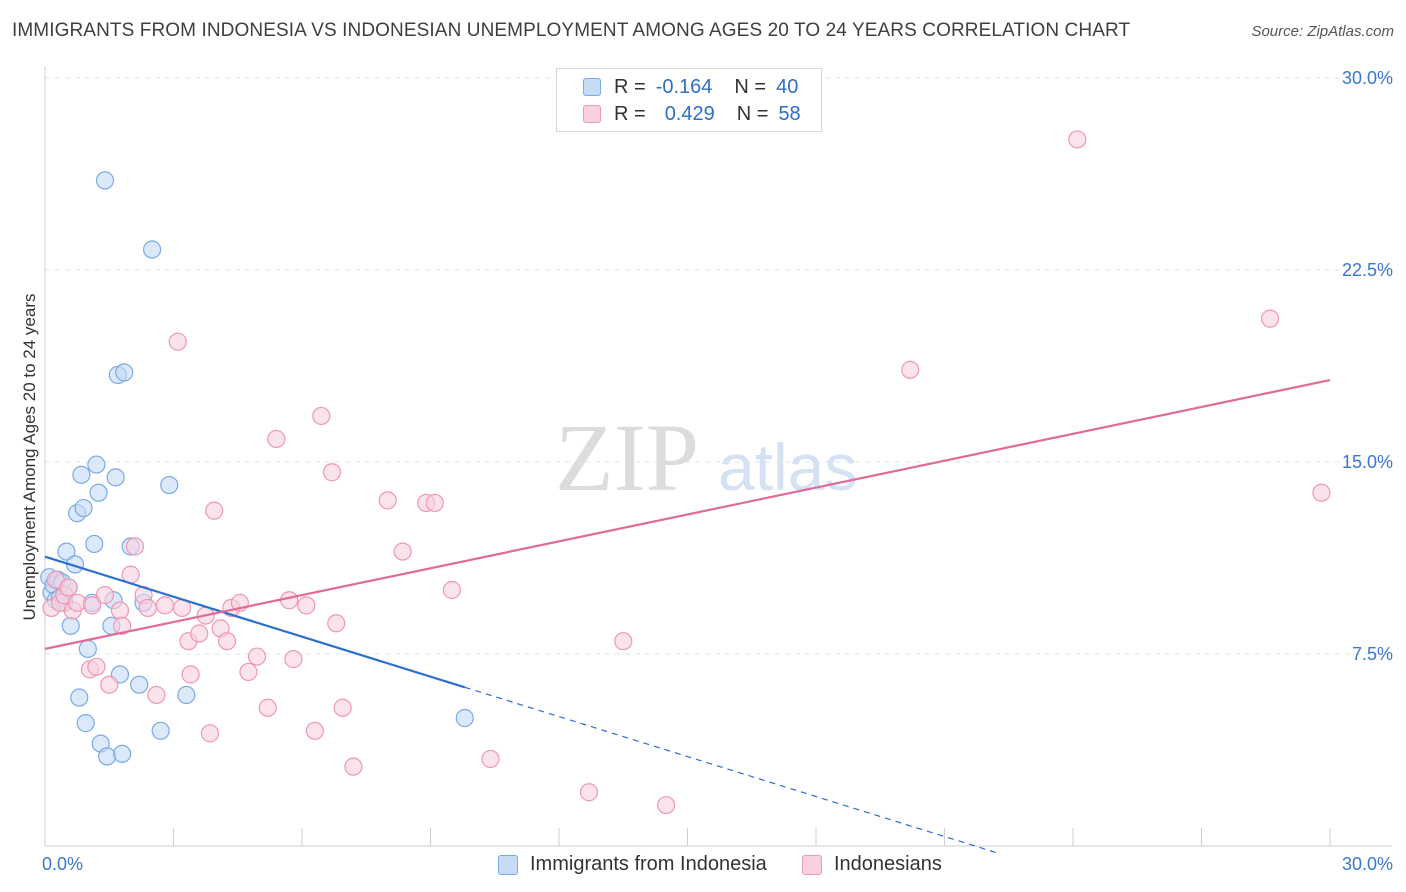 The height and width of the screenshot is (892, 1406). Describe the element at coordinates (255, 622) in the screenshot. I see `trend-line-immigrants` at that location.